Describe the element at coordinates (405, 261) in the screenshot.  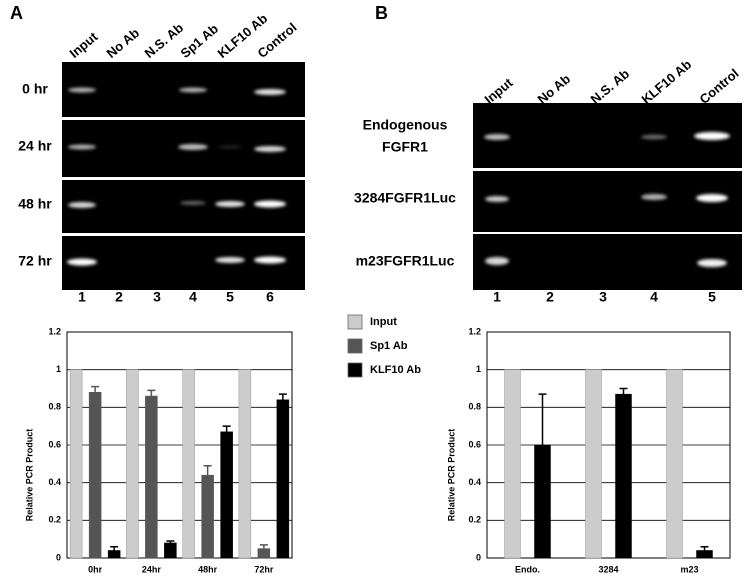
I see `row-label: m23FGFR1Luc` at that location.